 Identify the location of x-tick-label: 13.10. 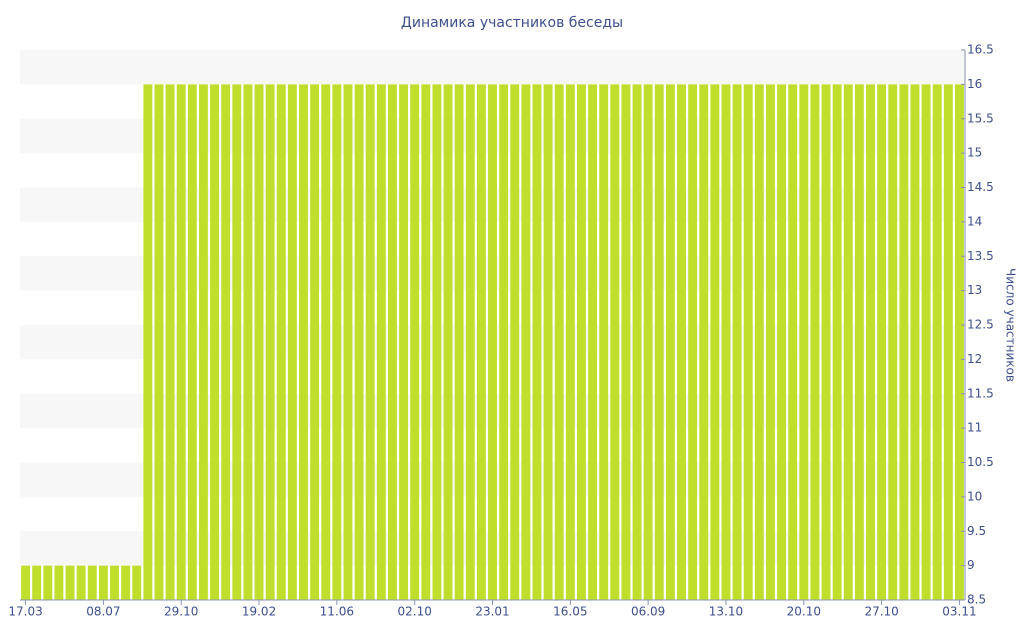
(726, 612).